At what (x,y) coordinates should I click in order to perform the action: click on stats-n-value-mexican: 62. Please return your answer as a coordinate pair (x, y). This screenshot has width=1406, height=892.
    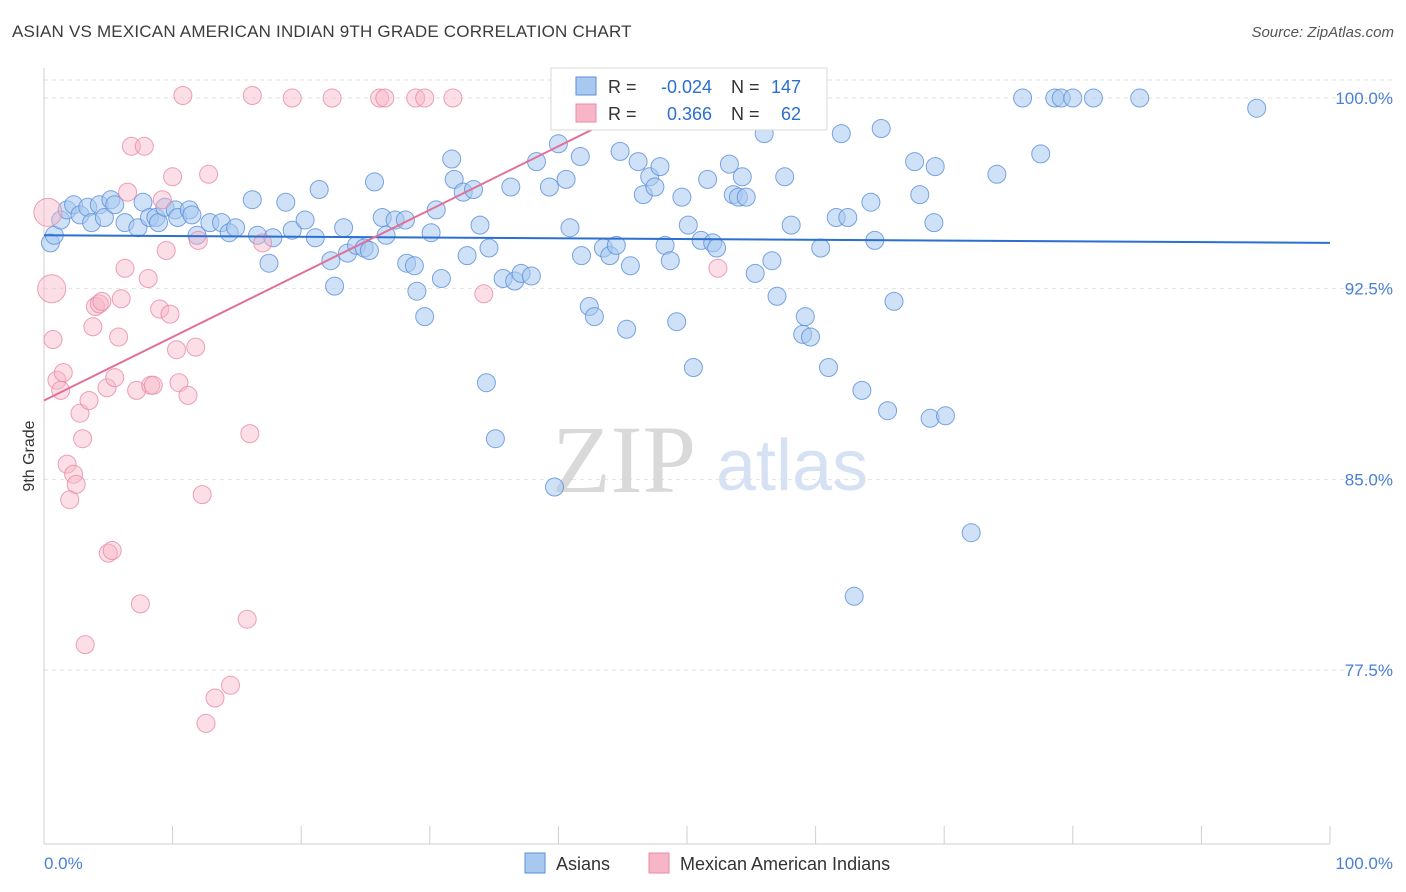
    Looking at the image, I should click on (791, 114).